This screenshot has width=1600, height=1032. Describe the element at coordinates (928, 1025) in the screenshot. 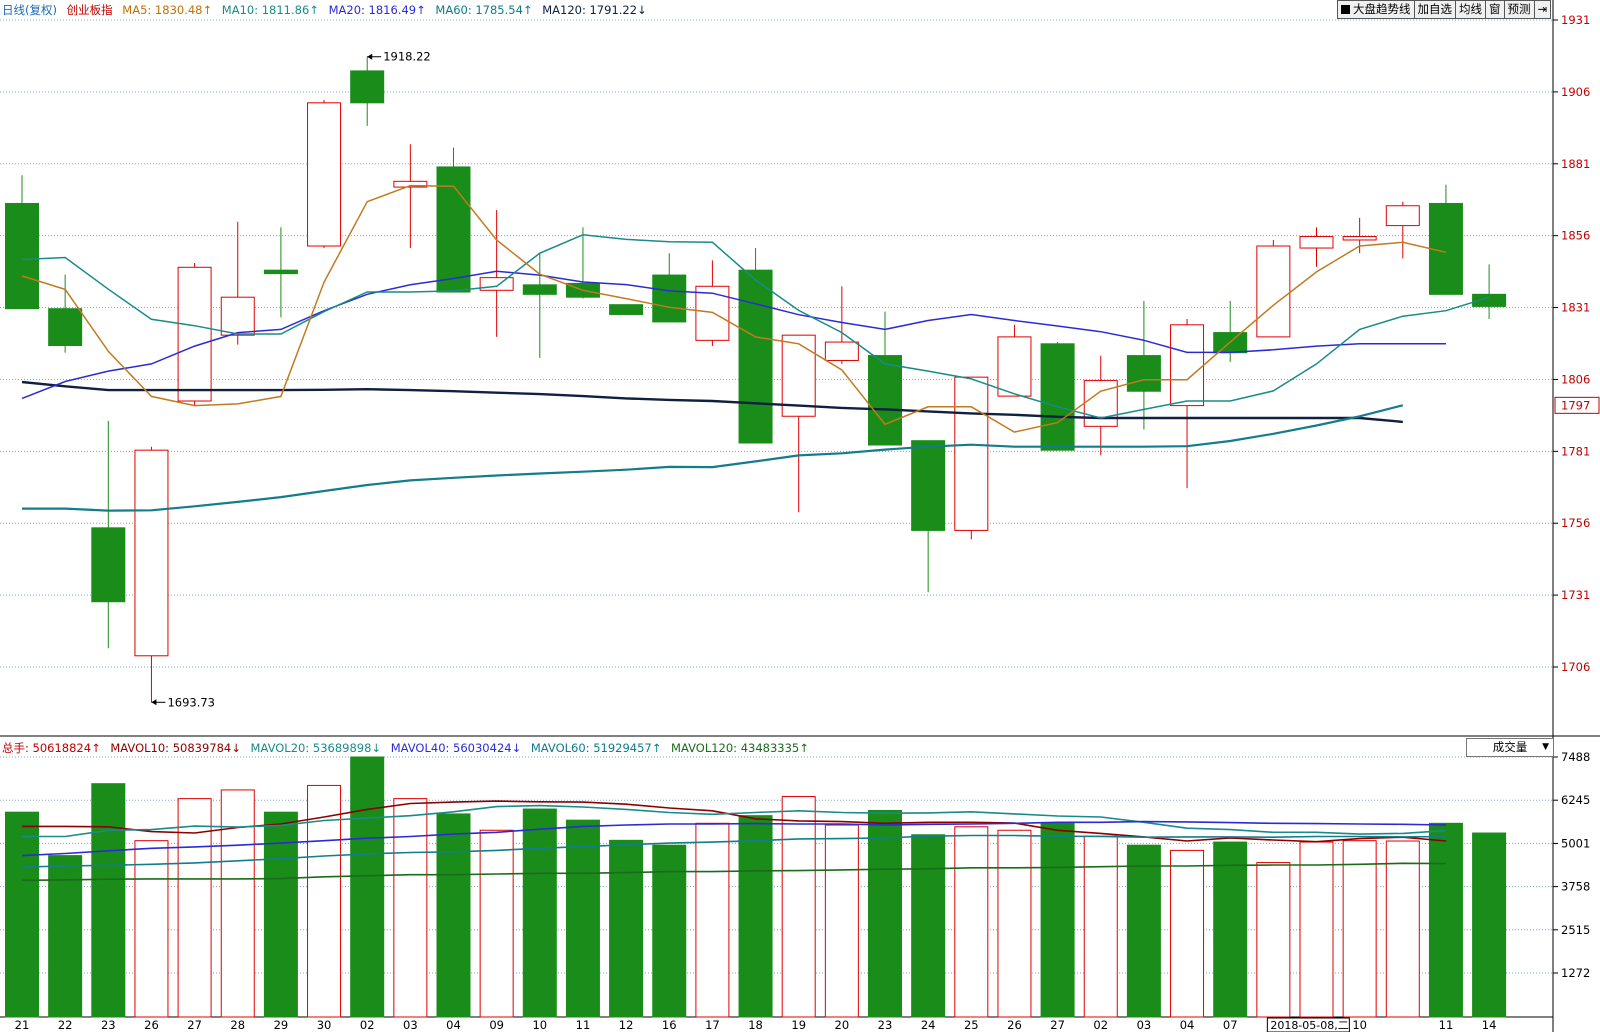

I see `x-tick-label: 24` at that location.